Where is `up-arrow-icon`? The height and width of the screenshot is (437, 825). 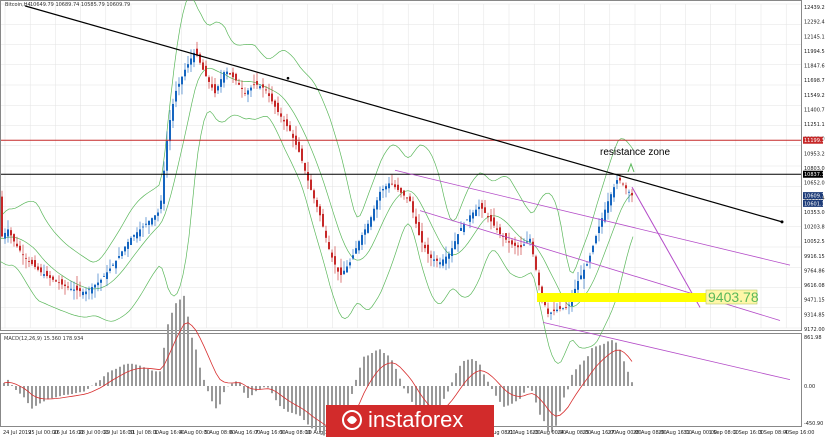 up-arrow-icon is located at coordinates (631, 167).